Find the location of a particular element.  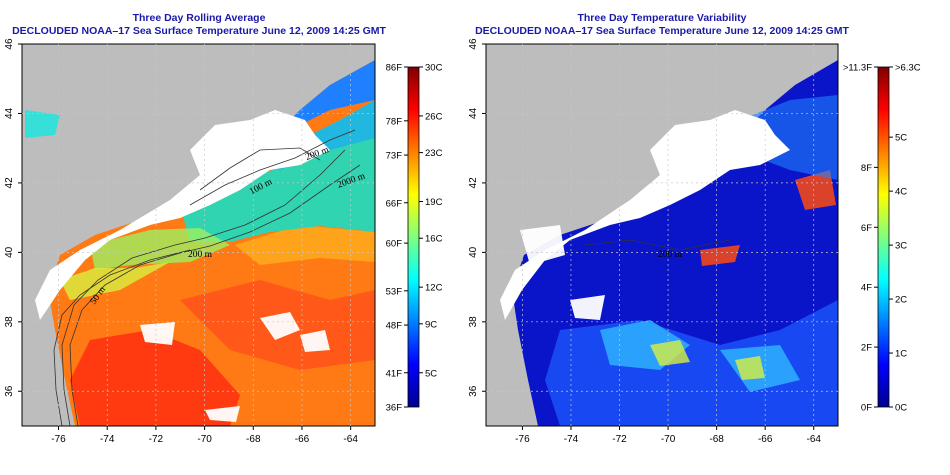

average-title: Three Day Rolling Average is located at coordinates (199, 18).